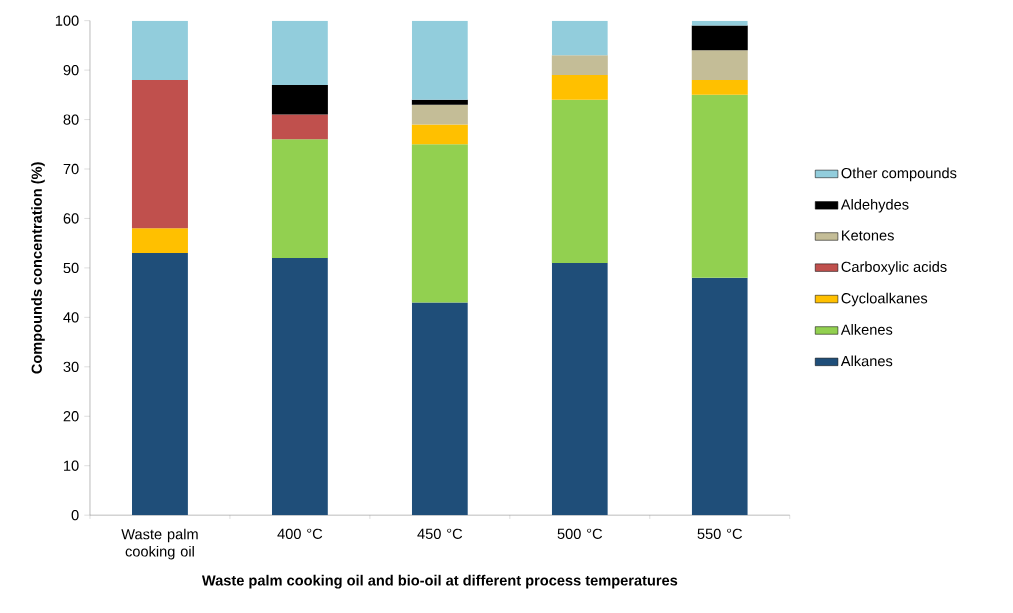 The image size is (1013, 613). I want to click on y-tick-label: 80, so click(71, 119).